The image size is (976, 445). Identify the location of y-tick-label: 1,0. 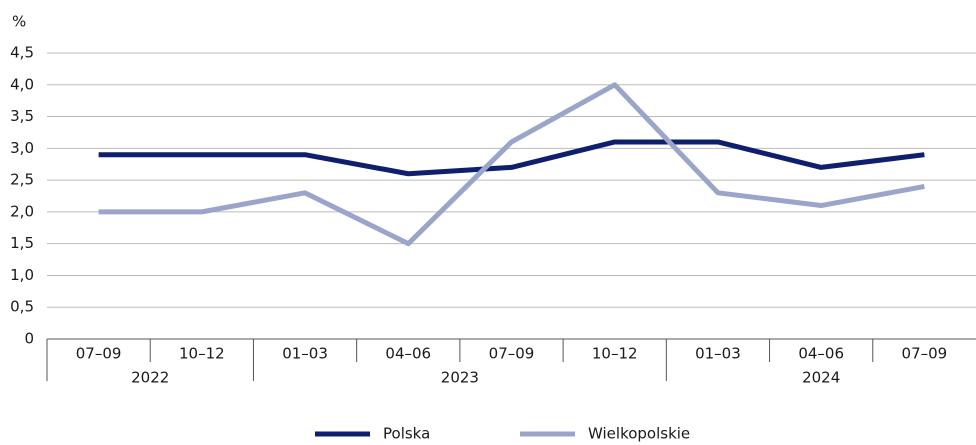
(22, 275).